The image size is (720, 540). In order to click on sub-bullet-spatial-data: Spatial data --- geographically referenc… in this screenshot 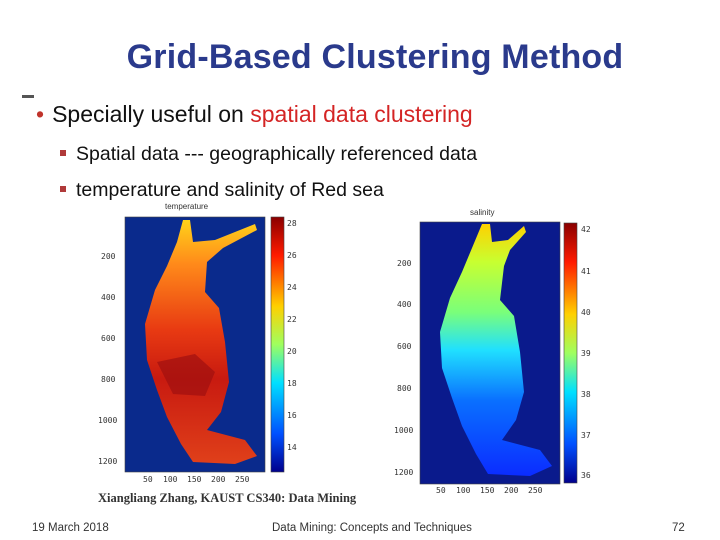, I will do `click(268, 154)`.